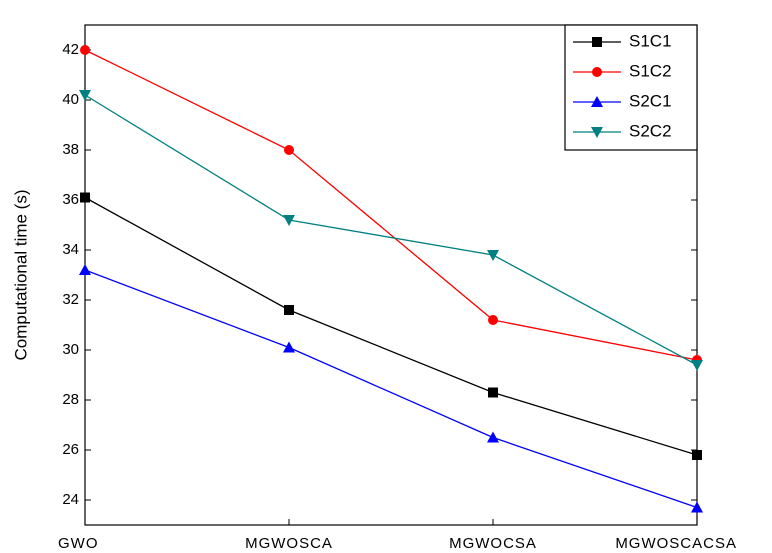 This screenshot has height=553, width=772. What do you see at coordinates (70, 99) in the screenshot?
I see `y-tick-label: 40` at bounding box center [70, 99].